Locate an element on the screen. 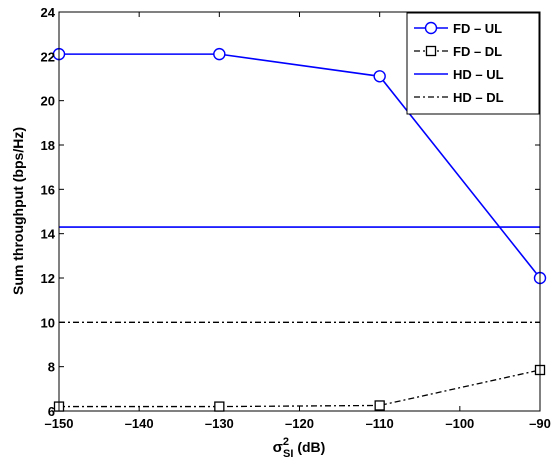 The height and width of the screenshot is (466, 553). y-tick-label: 6 is located at coordinates (51, 411).